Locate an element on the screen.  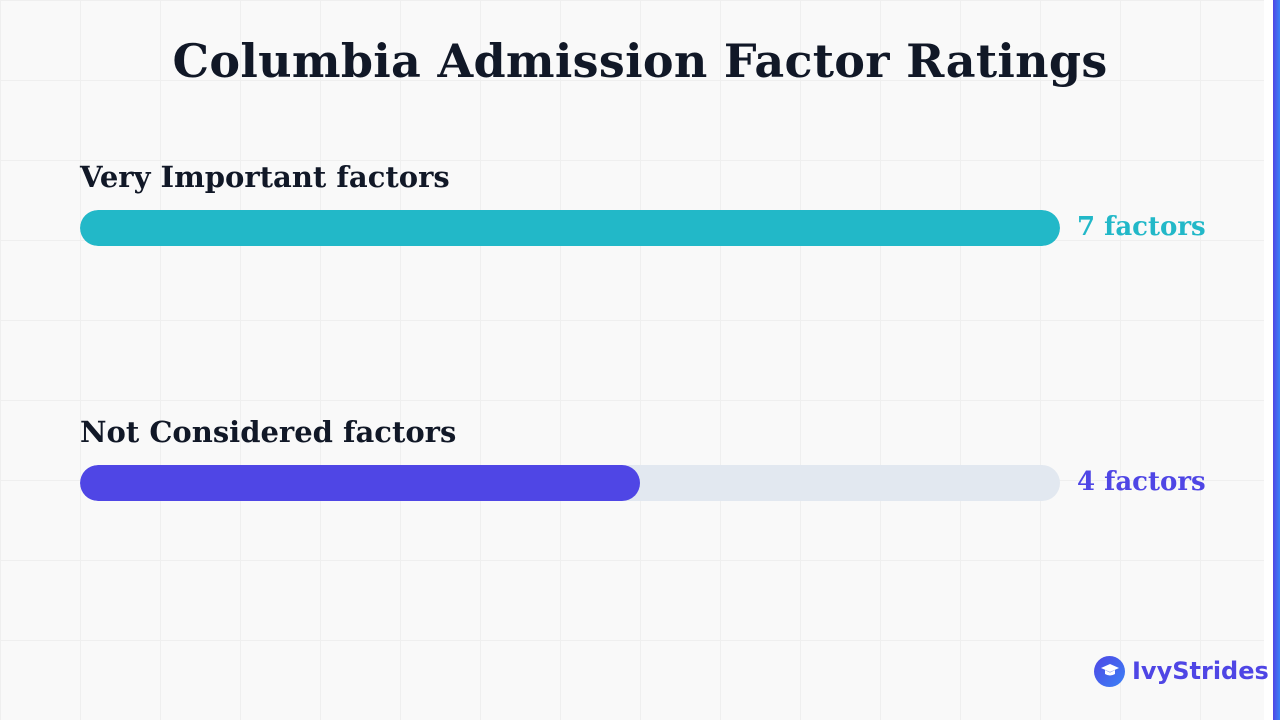
brand-name: IvyStrides is located at coordinates (1200, 671).